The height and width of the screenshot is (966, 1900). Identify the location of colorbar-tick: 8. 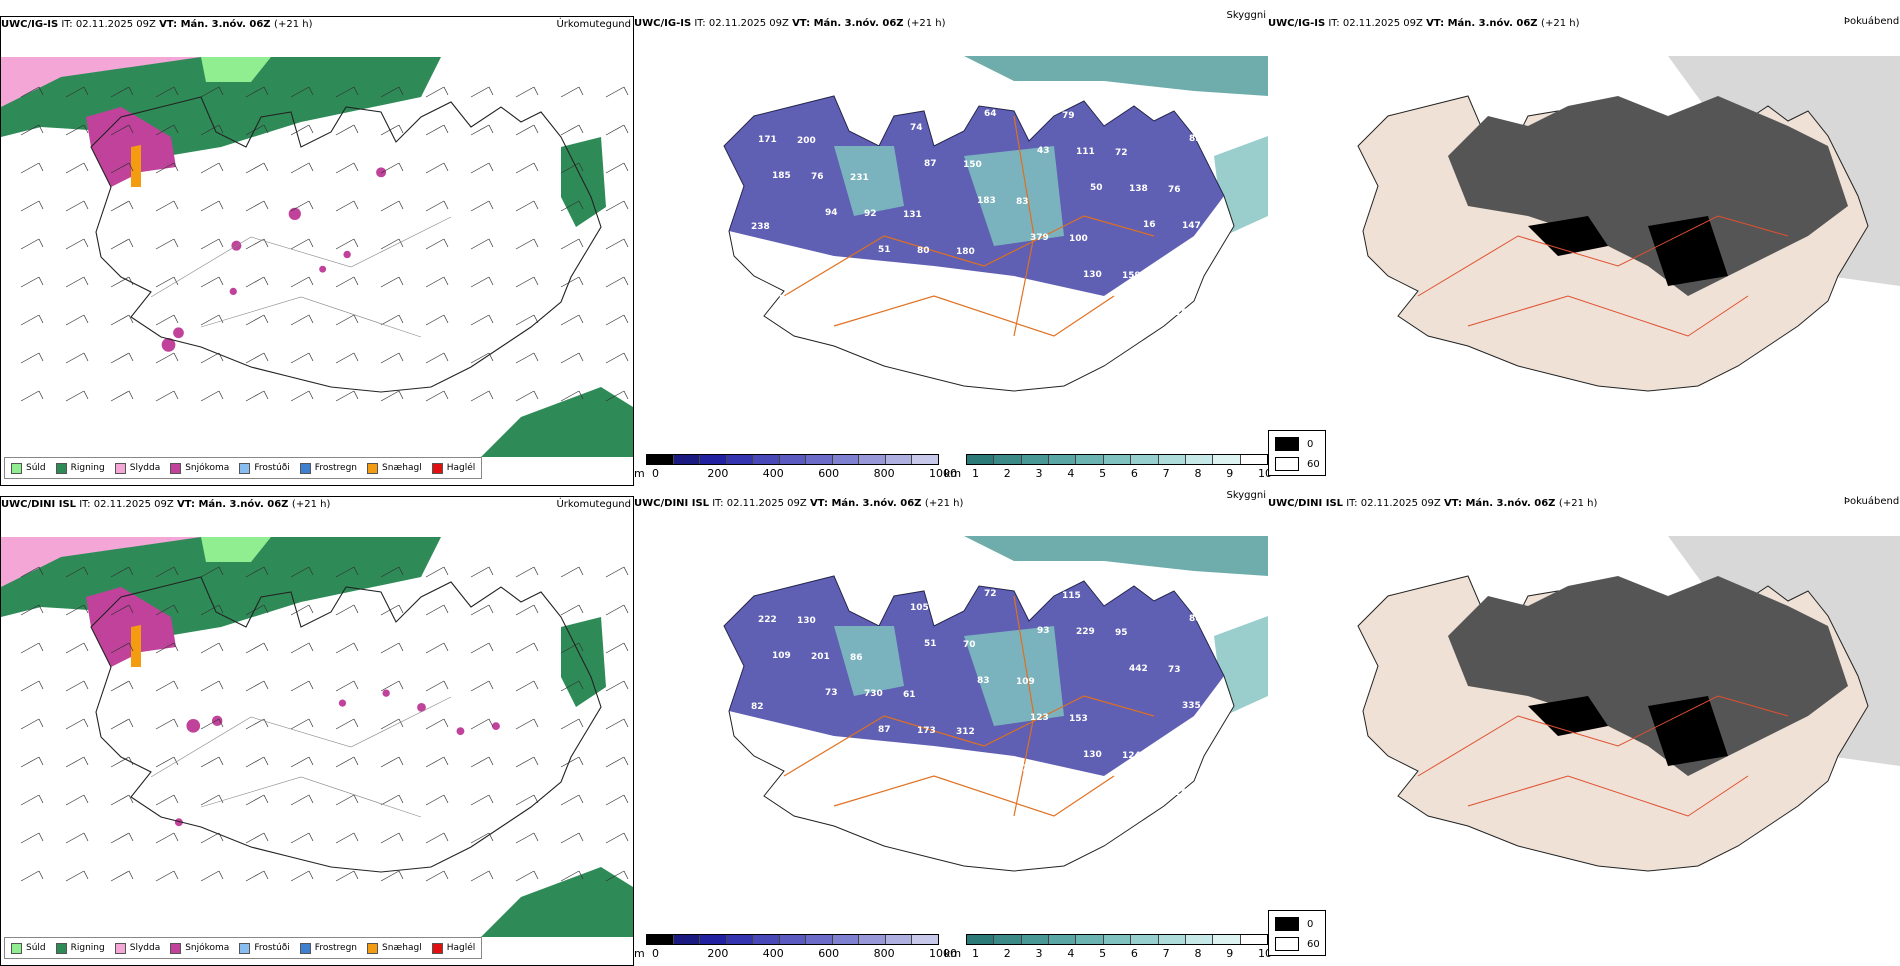
(1198, 473).